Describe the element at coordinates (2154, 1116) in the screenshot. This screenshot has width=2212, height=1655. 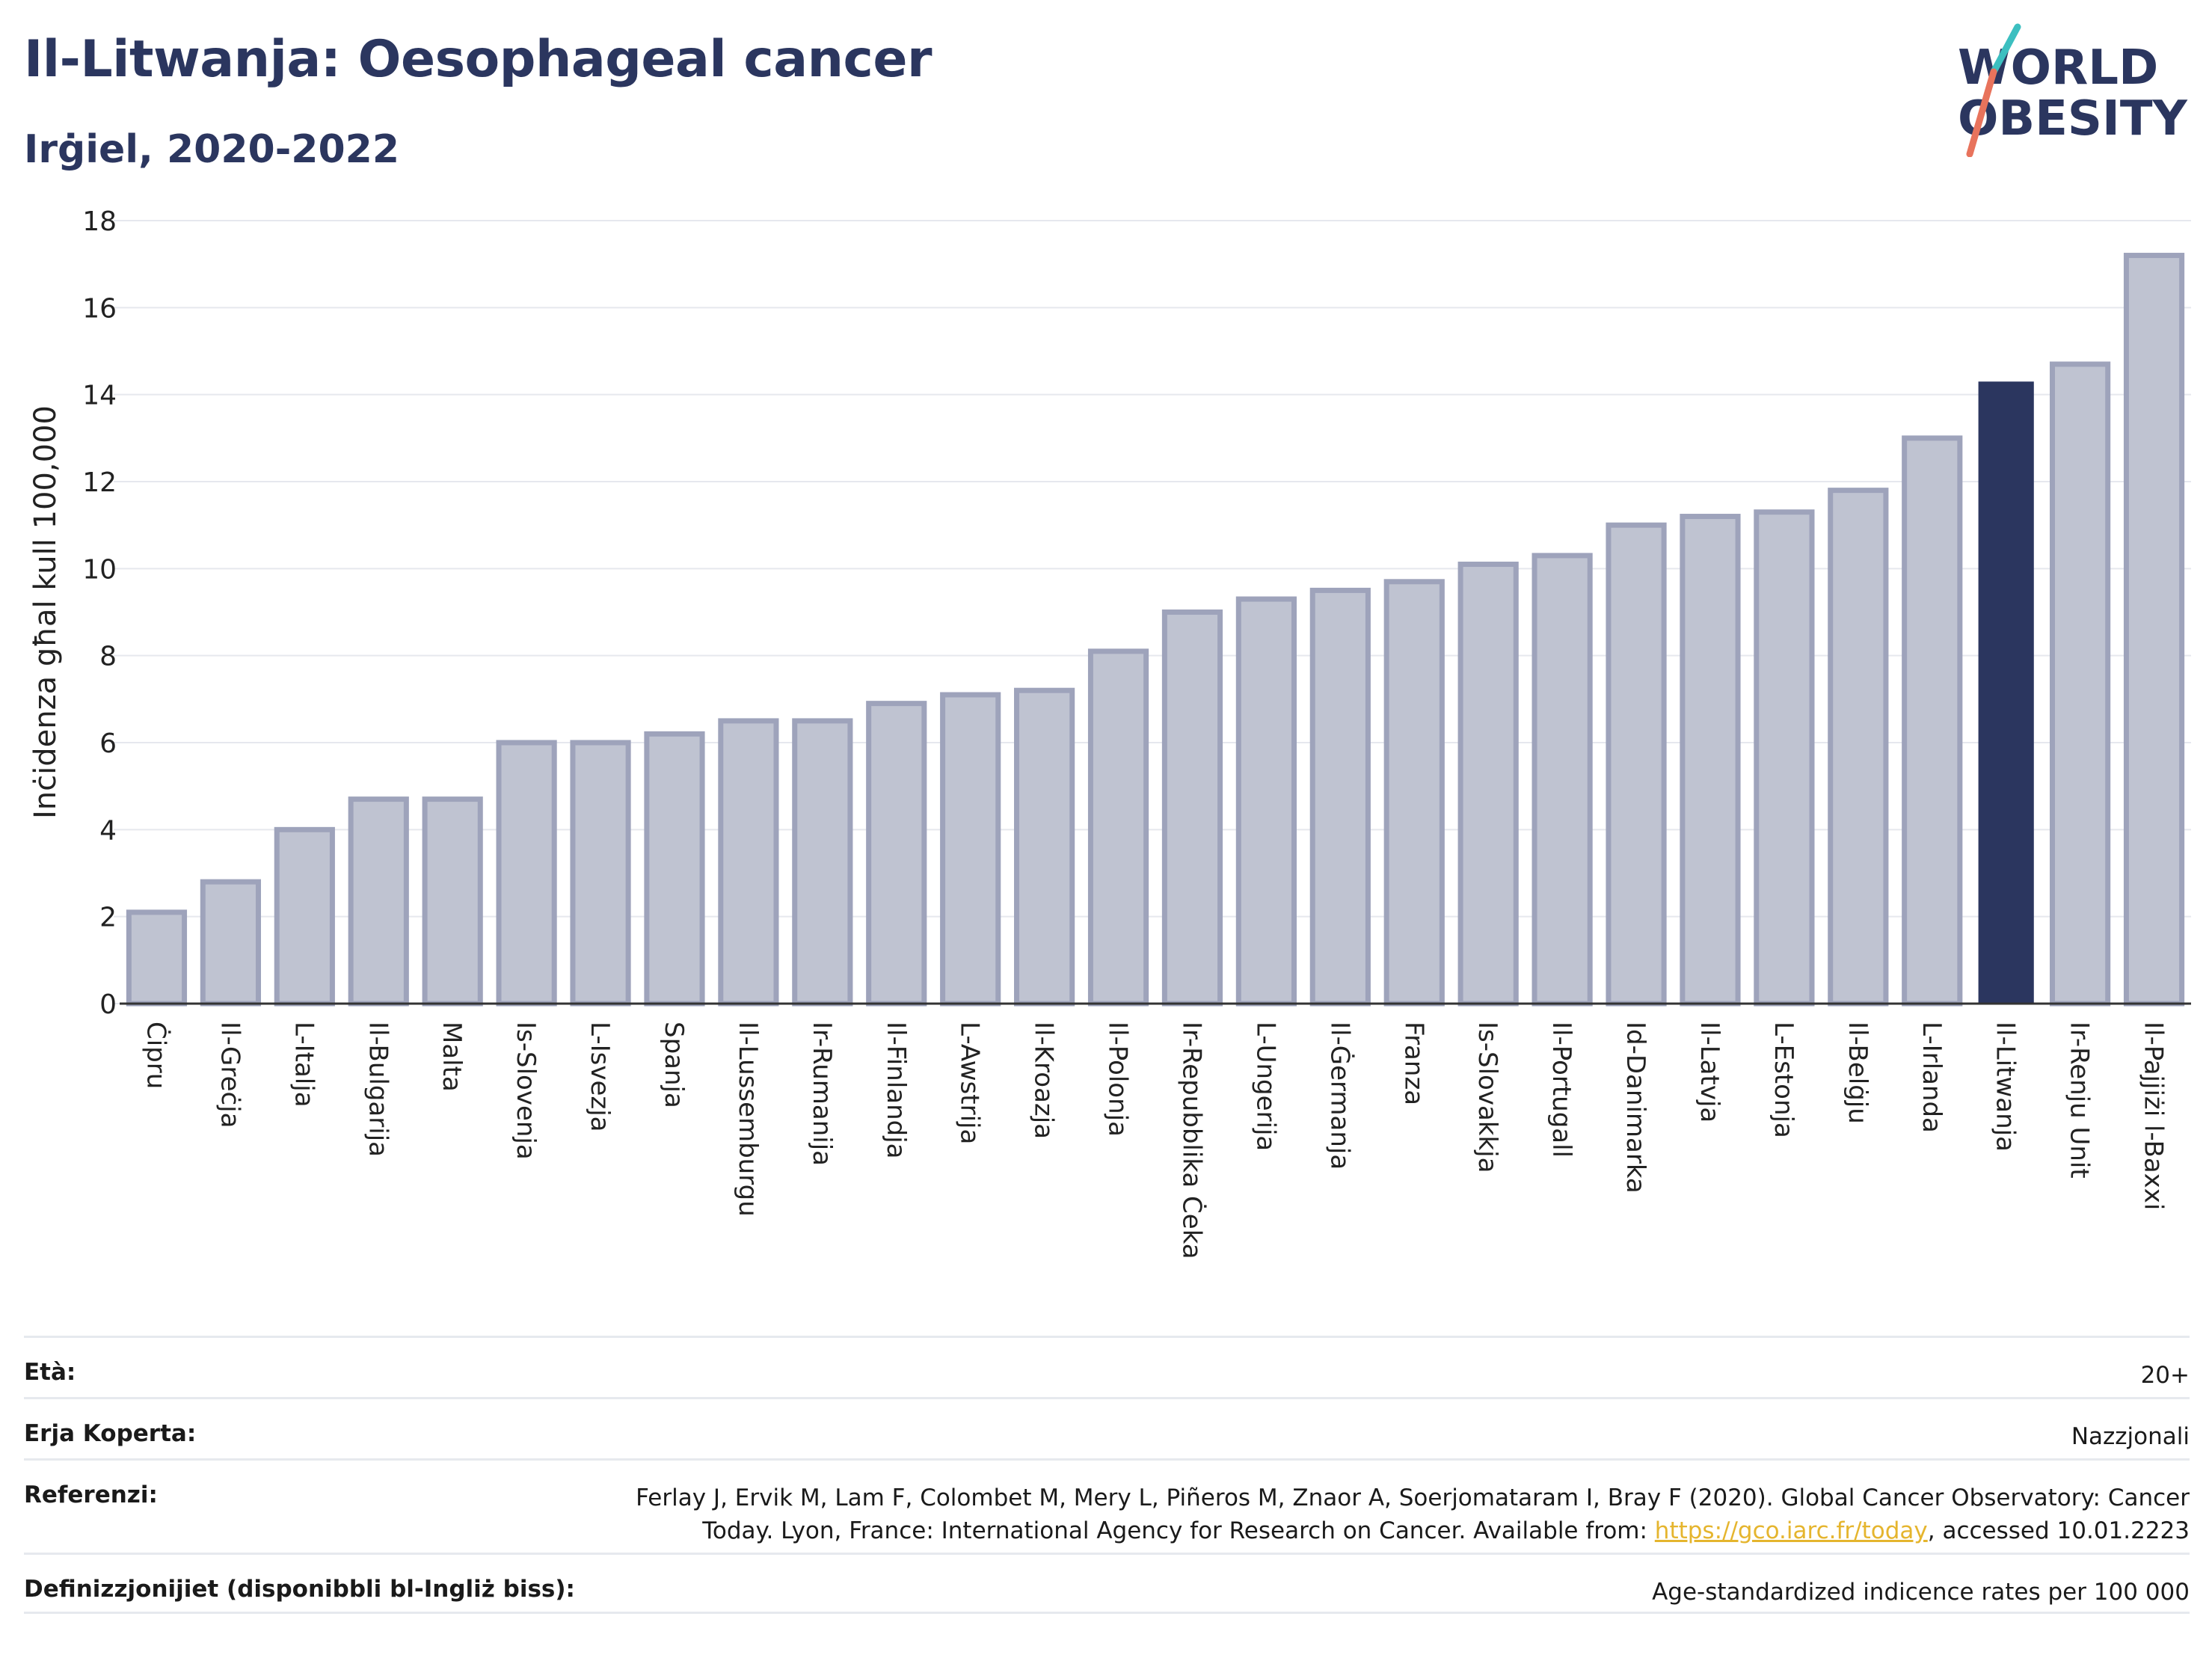
I see `x-tick-label: Il-Pajjiżi l-Baxxi` at that location.